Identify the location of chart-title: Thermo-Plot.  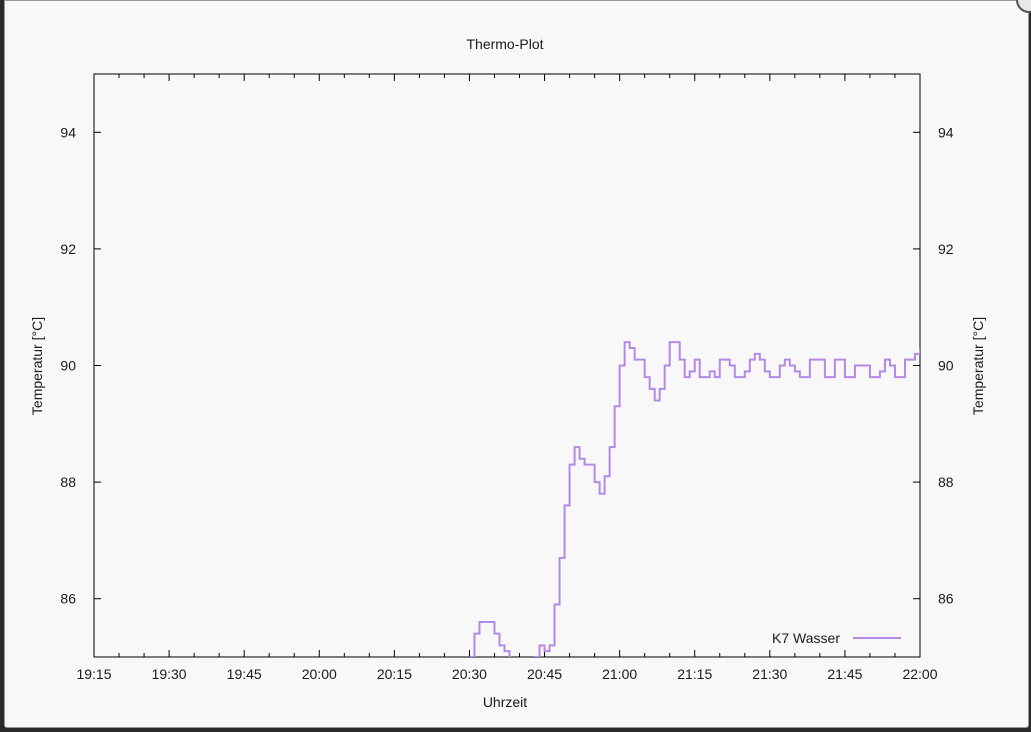
(504, 44).